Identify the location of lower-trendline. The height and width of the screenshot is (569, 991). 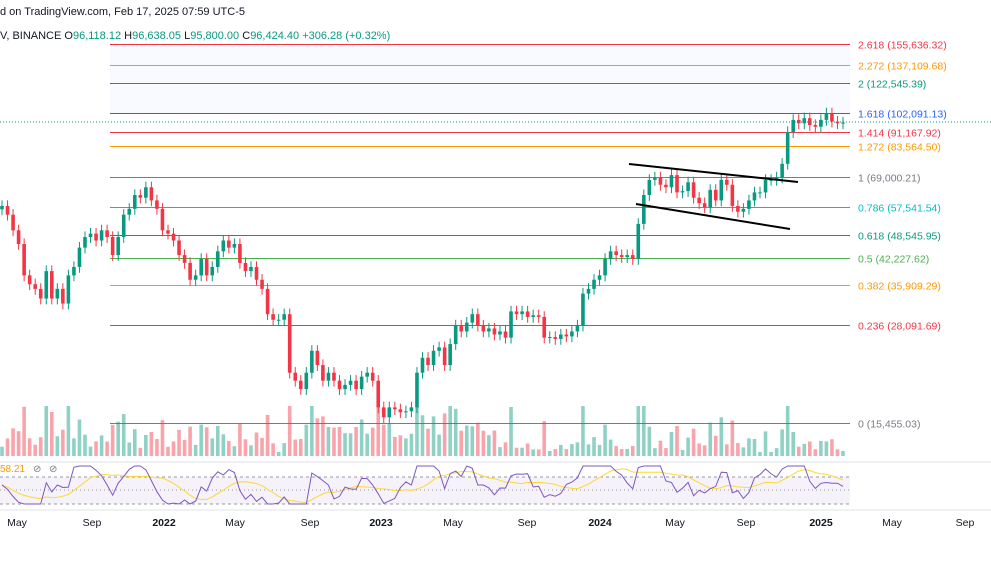
(713, 216).